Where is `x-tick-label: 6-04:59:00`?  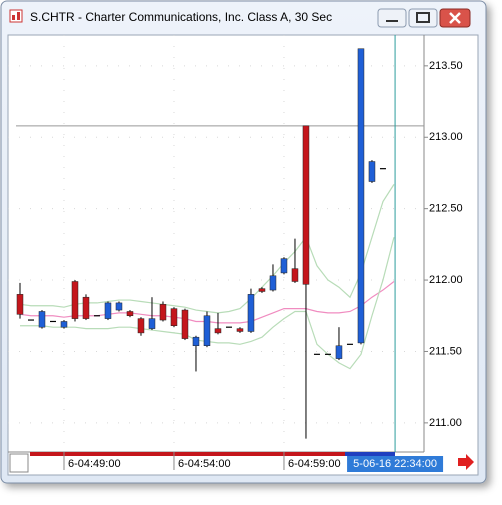
x-tick-label: 6-04:59:00 is located at coordinates (314, 464).